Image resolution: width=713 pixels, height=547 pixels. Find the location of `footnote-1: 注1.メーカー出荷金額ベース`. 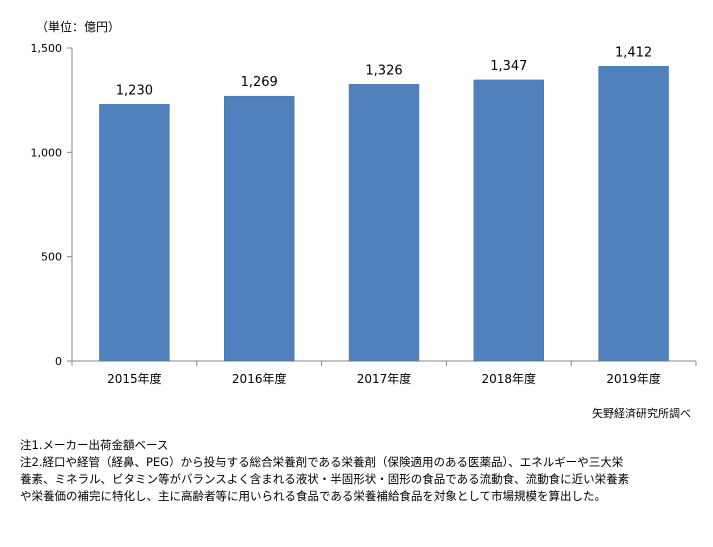

footnote-1: 注1.メーカー出荷金額ベース is located at coordinates (94, 445).